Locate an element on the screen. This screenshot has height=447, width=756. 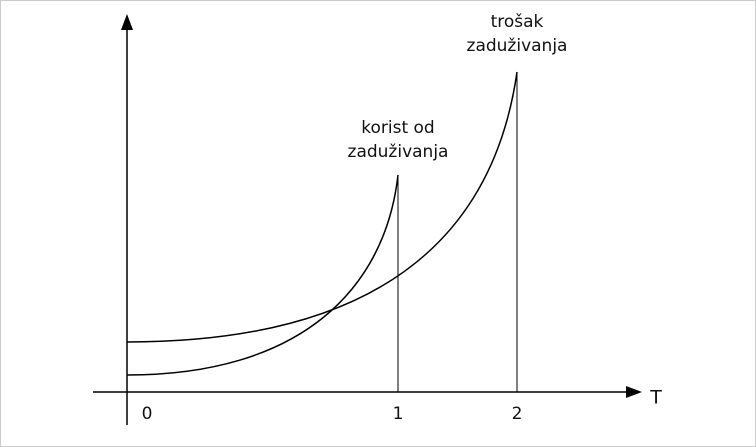
x-arrow is located at coordinates (634, 392).